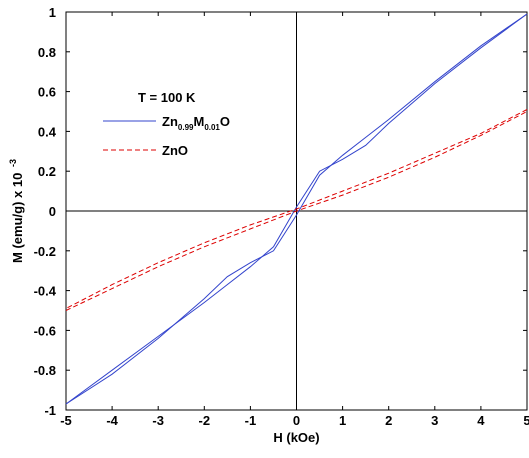 The height and width of the screenshot is (458, 529). I want to click on x-tick-label: 2, so click(388, 420).